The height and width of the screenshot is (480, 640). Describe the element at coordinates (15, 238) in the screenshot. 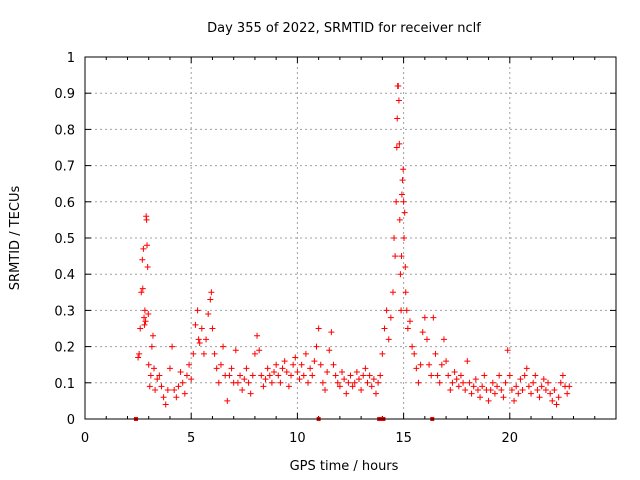

I see `y-axis-label: SRMTID / TECUs` at that location.